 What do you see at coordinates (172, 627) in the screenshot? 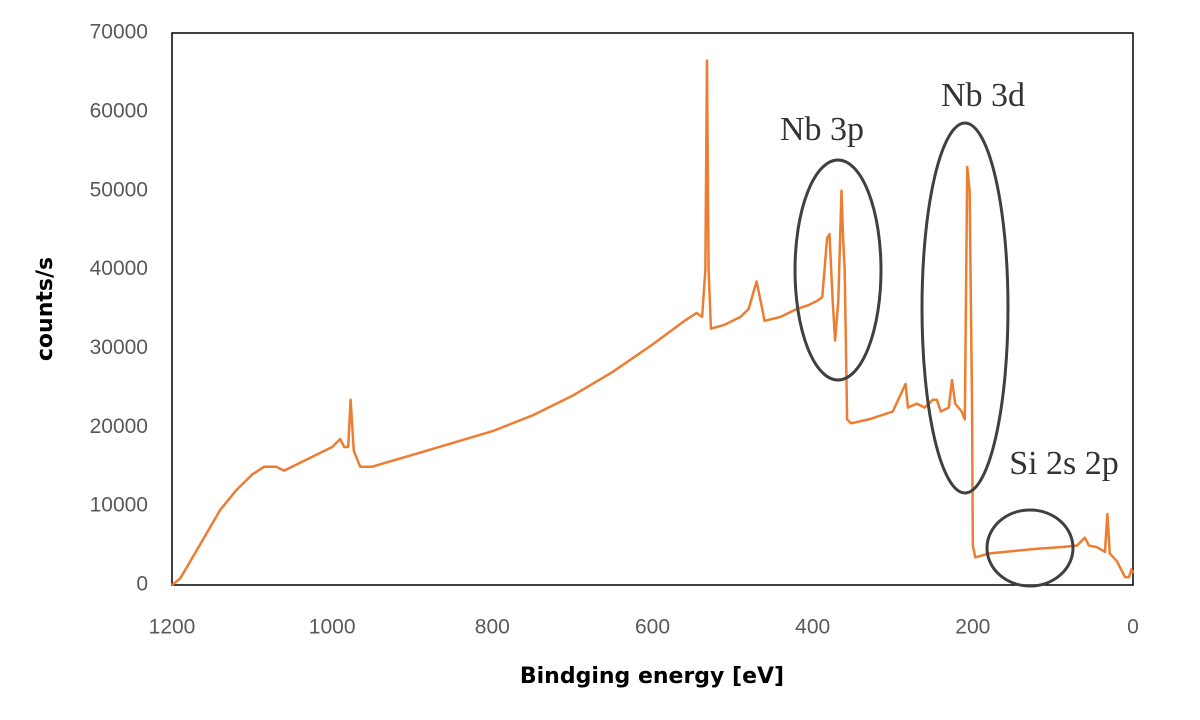
I see `x-tick-label: 1200` at bounding box center [172, 627].